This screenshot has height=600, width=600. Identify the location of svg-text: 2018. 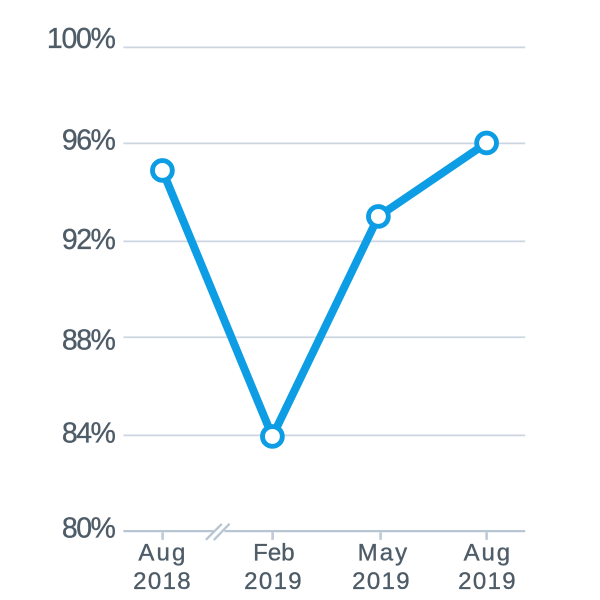
(162, 581).